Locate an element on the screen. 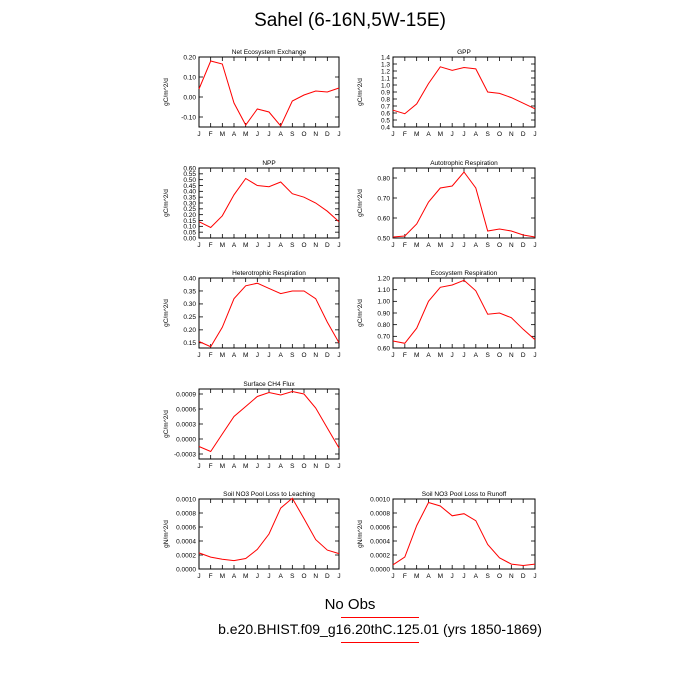  y-tick-label: 0.30 is located at coordinates (189, 304).